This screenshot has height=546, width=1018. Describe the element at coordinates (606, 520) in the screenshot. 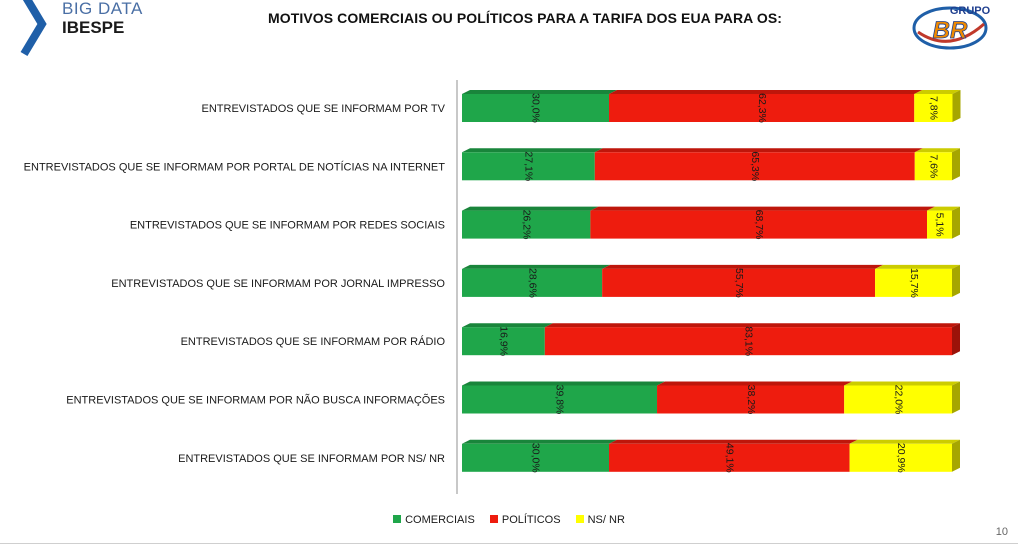

I see `legend-label-ns-nr: NS/ NR` at that location.